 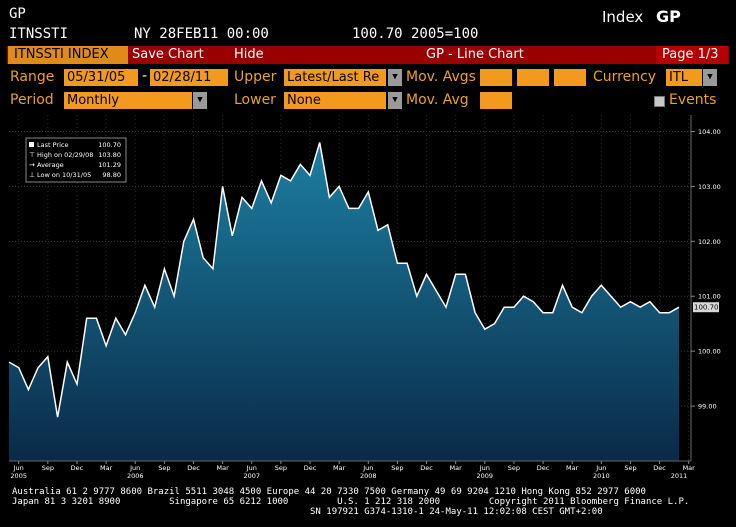 What do you see at coordinates (415, 34) in the screenshot?
I see `quote-value: 100.70 2005=100` at bounding box center [415, 34].